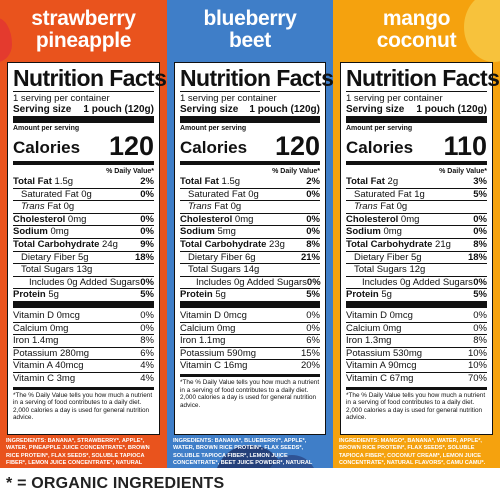 This screenshot has height=500, width=500. I want to click on vitamin-daily-value: 10%, so click(477, 366).